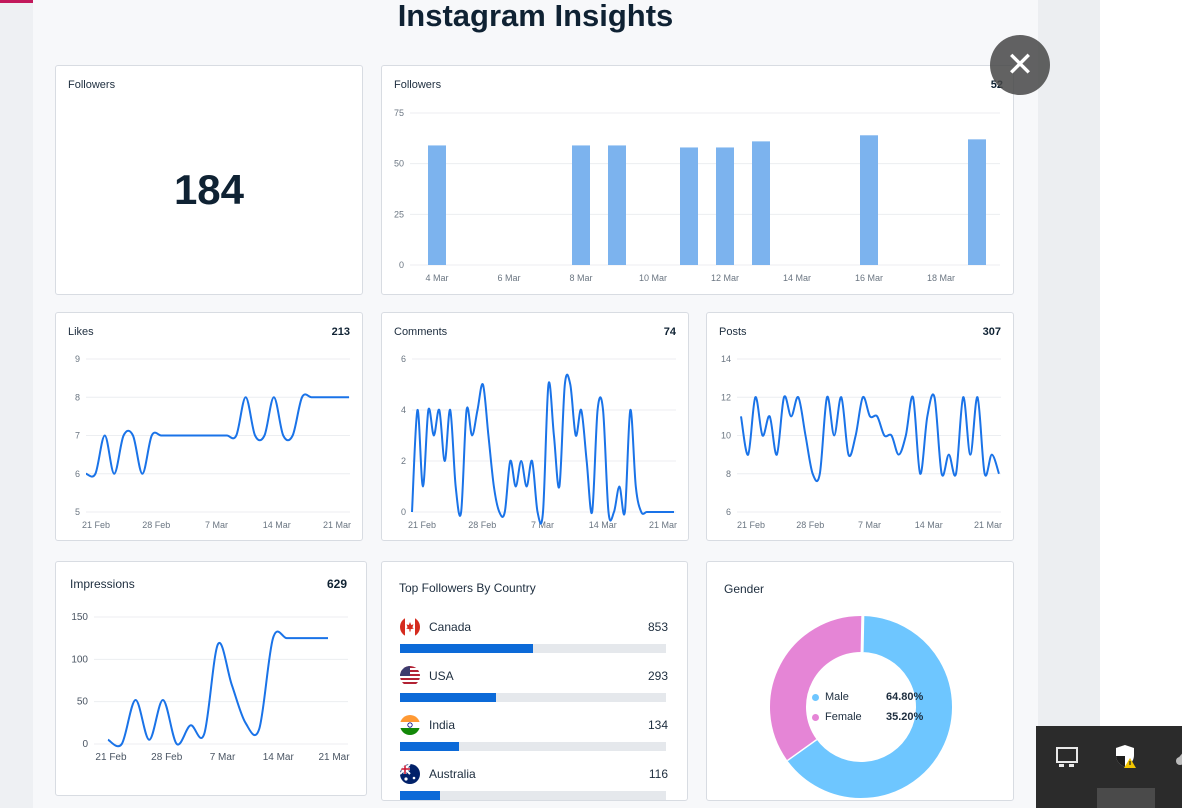 This screenshot has height=808, width=1182. What do you see at coordinates (77, 436) in the screenshot?
I see `y-tick-label: 7` at bounding box center [77, 436].